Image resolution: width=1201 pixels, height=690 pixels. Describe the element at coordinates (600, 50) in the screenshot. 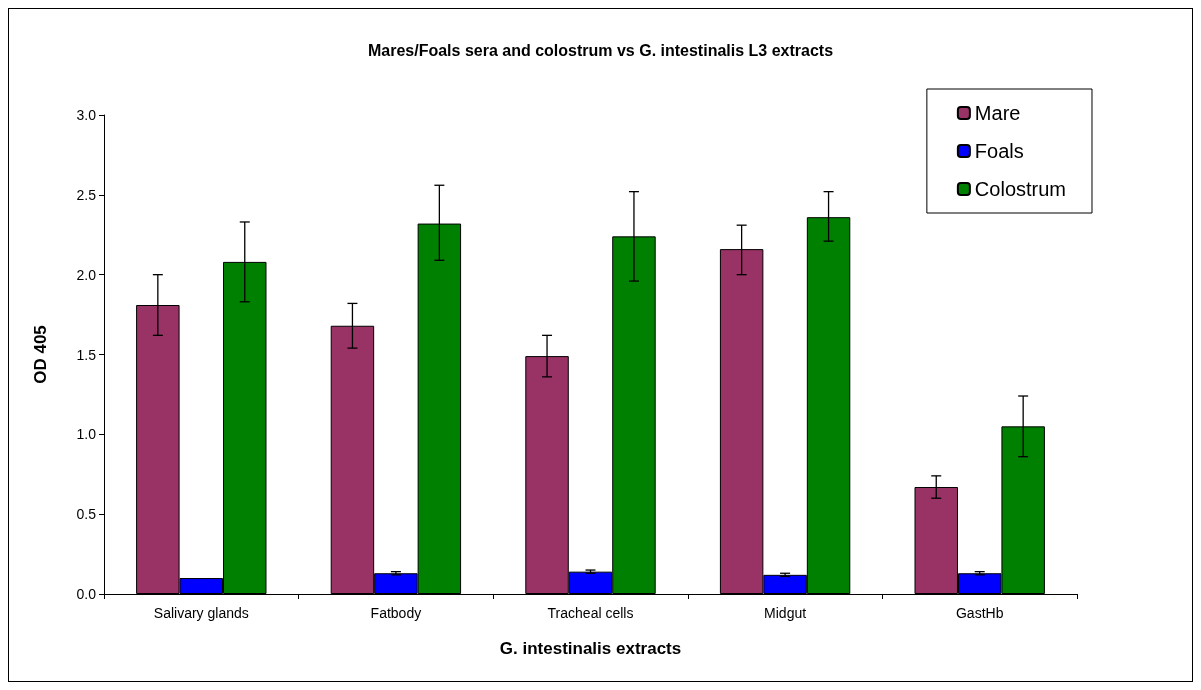

I see `chart-title: Mares/Foals sera and colostrum vs G. intestinalis L3 extracts` at that location.